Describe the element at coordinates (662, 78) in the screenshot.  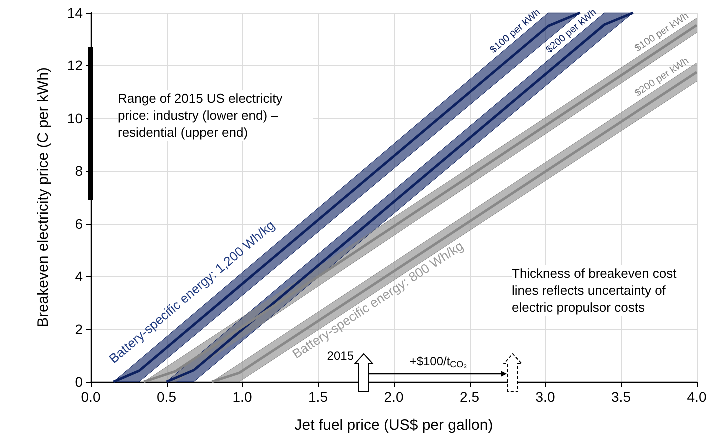
I see `text: $200 per kWh` at that location.